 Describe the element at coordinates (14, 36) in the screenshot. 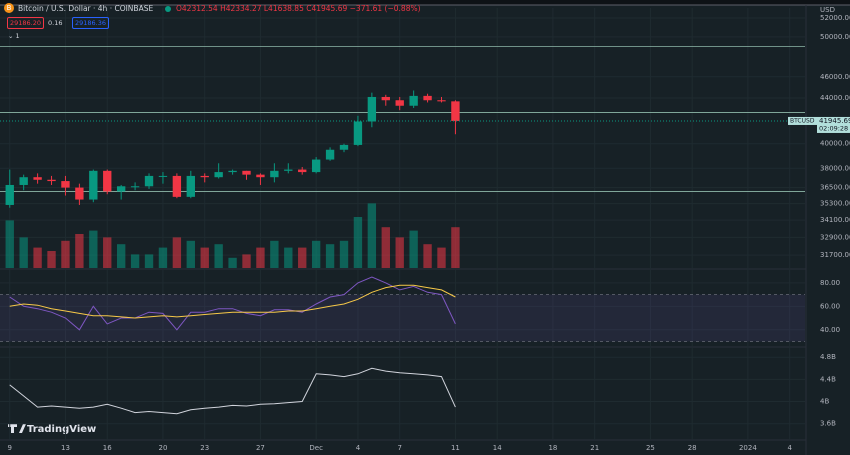

I see `indicator-toggle: ⌄ 1` at that location.